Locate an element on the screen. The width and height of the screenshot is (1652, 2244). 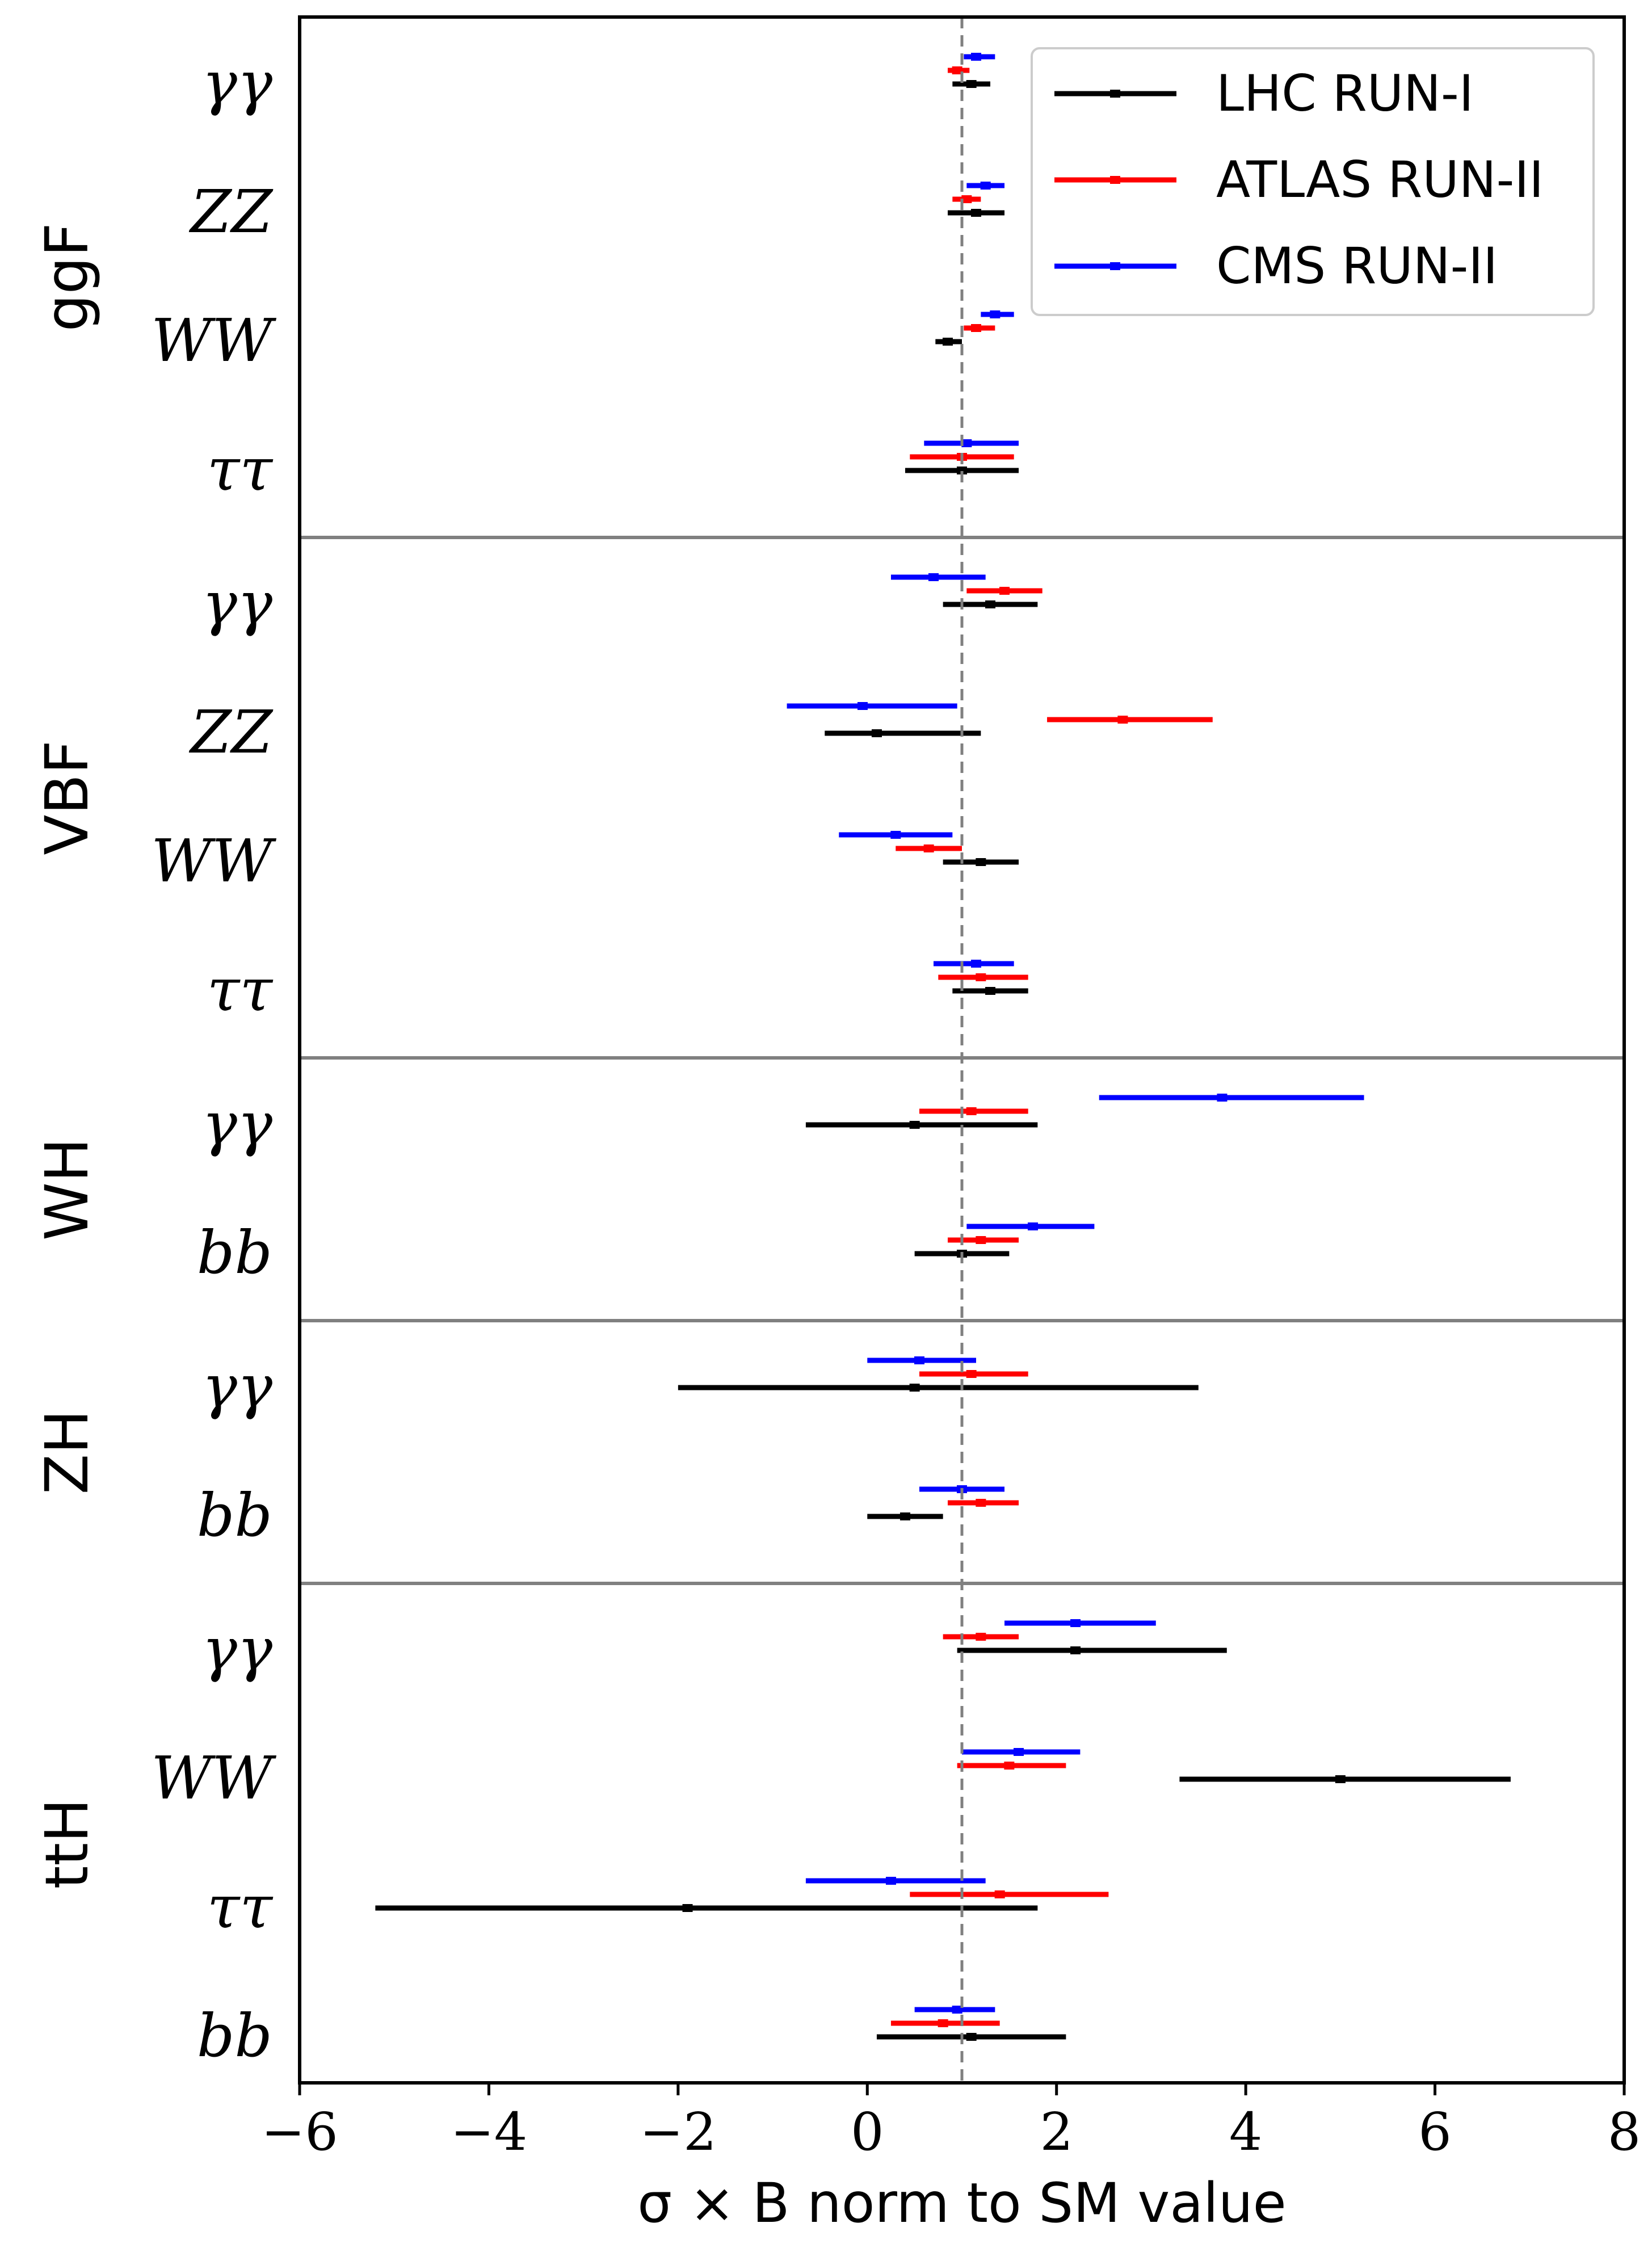
channel-label-tth-2: ττ is located at coordinates (241, 1907).